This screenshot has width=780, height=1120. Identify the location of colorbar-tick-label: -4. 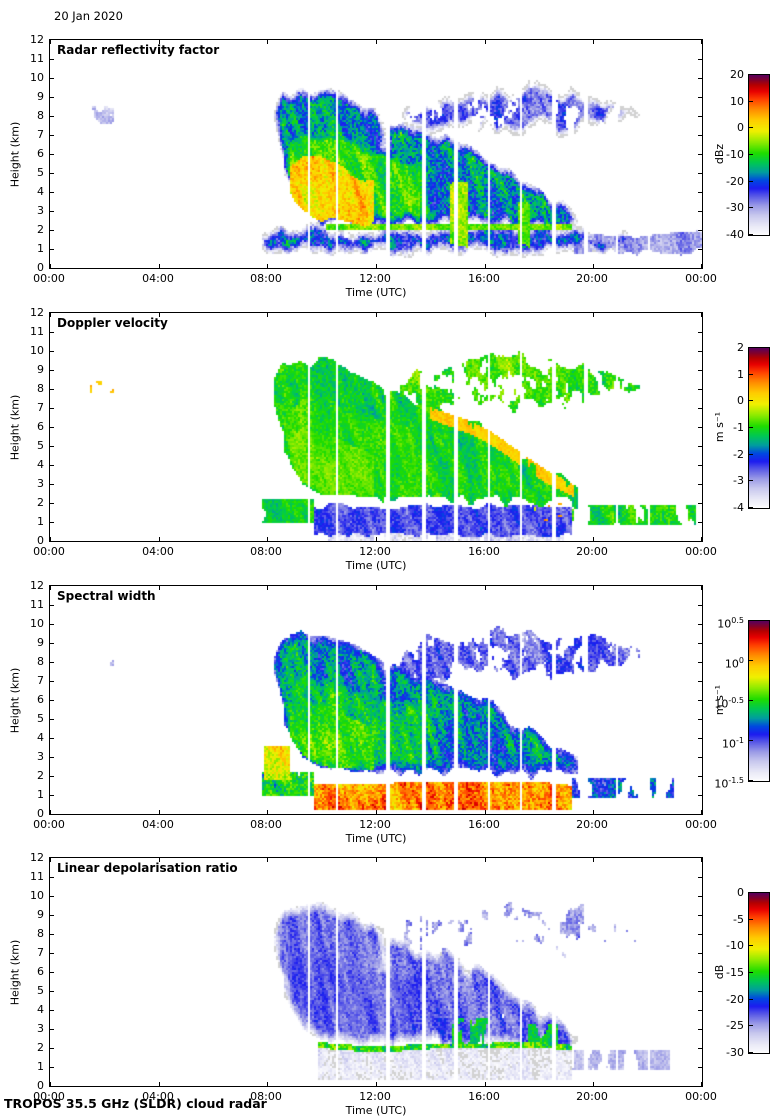
(738, 507).